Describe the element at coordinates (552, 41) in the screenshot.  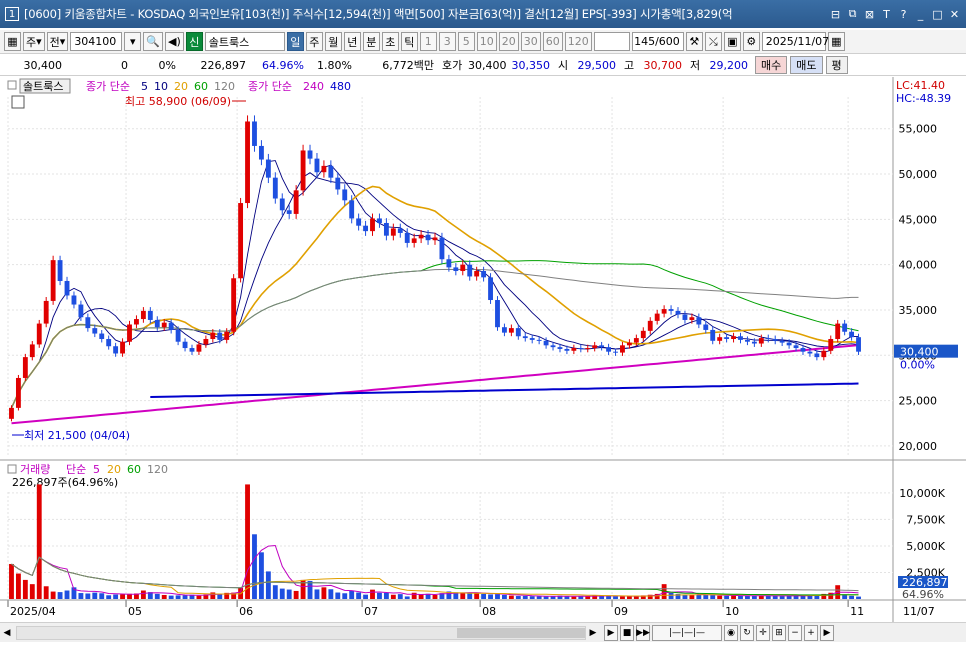
I see `minute-60-button: 60` at that location.